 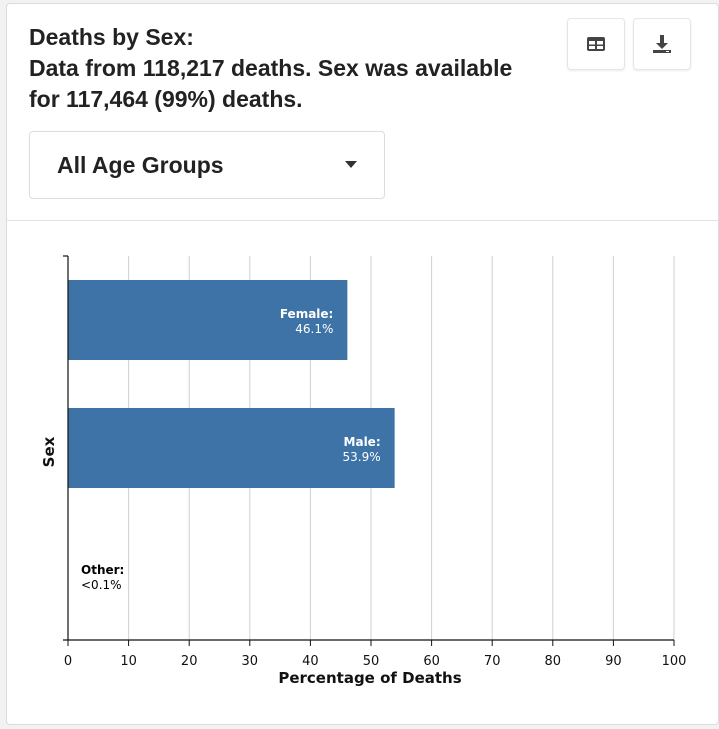 I want to click on bar-male, so click(x=231, y=448).